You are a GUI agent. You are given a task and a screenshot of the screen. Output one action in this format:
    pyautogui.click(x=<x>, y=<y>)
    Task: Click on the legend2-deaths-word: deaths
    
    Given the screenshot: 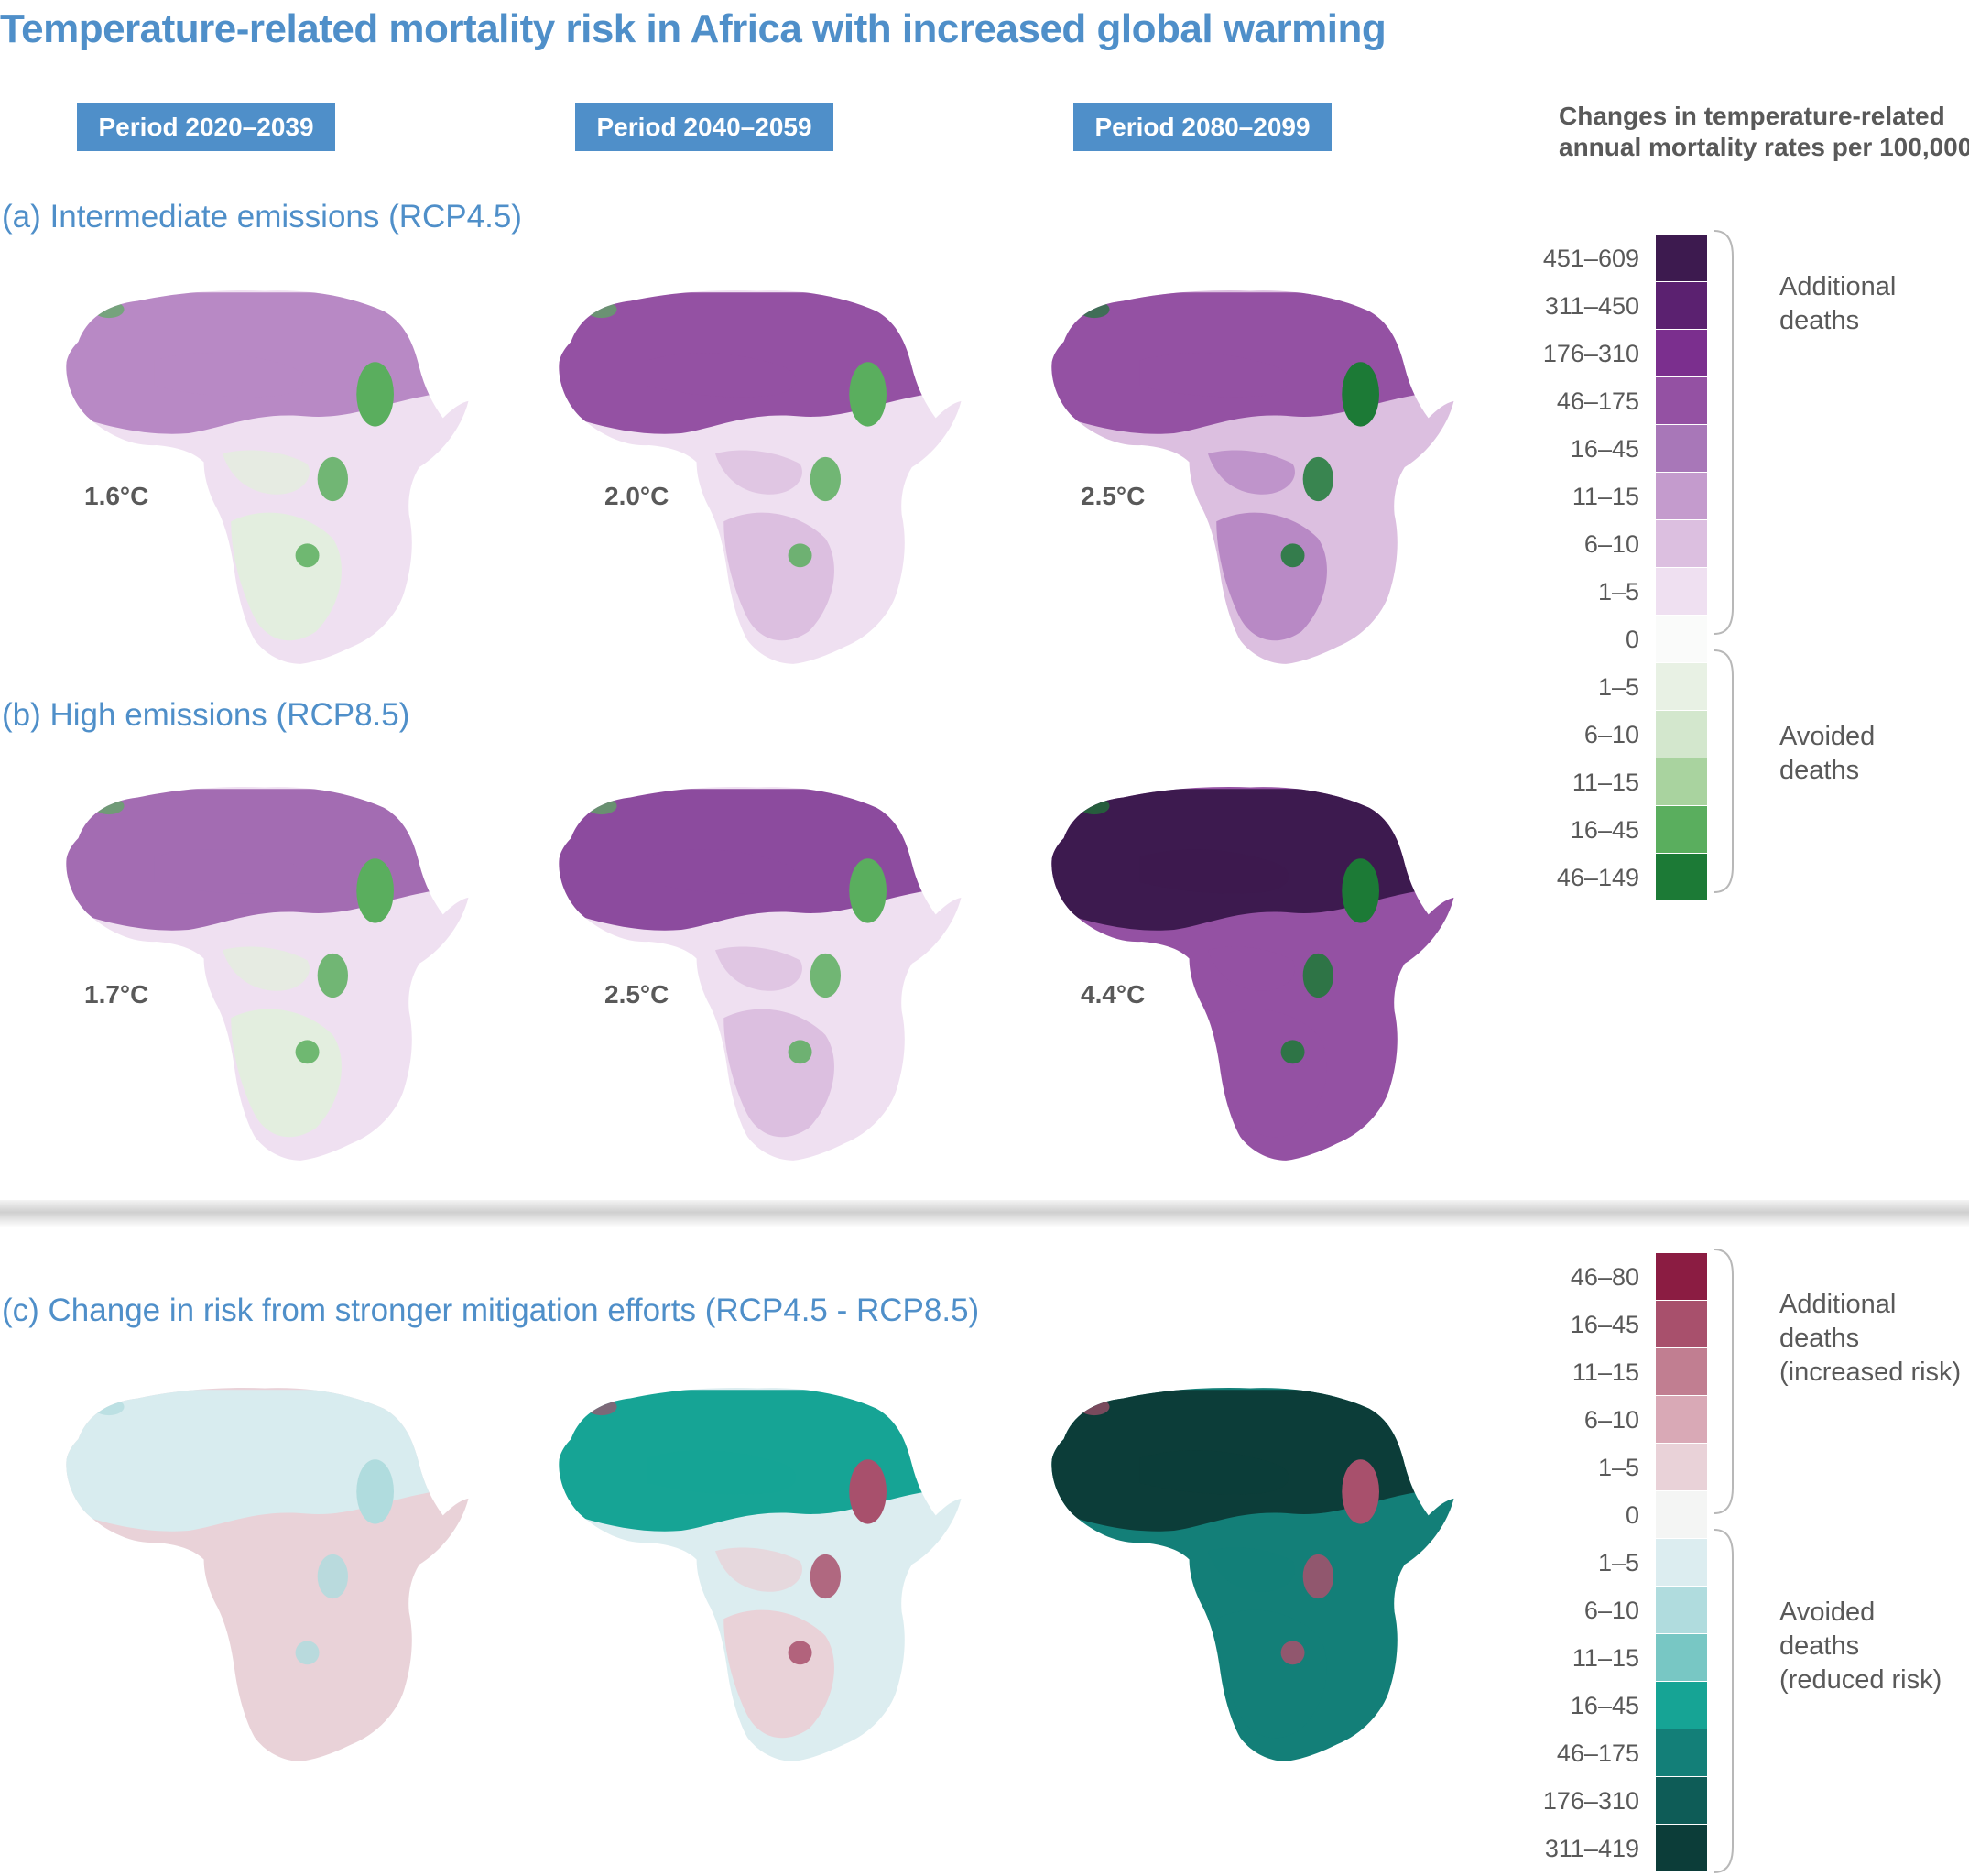 What is the action you would take?
    pyautogui.click(x=1819, y=1338)
    